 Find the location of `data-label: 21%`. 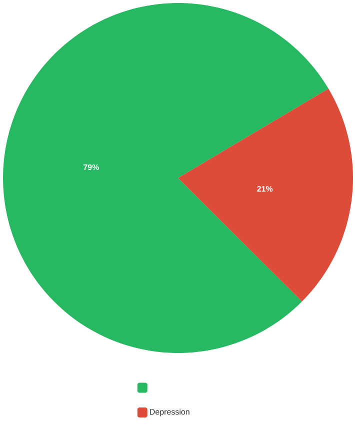

data-label: 21% is located at coordinates (265, 189).